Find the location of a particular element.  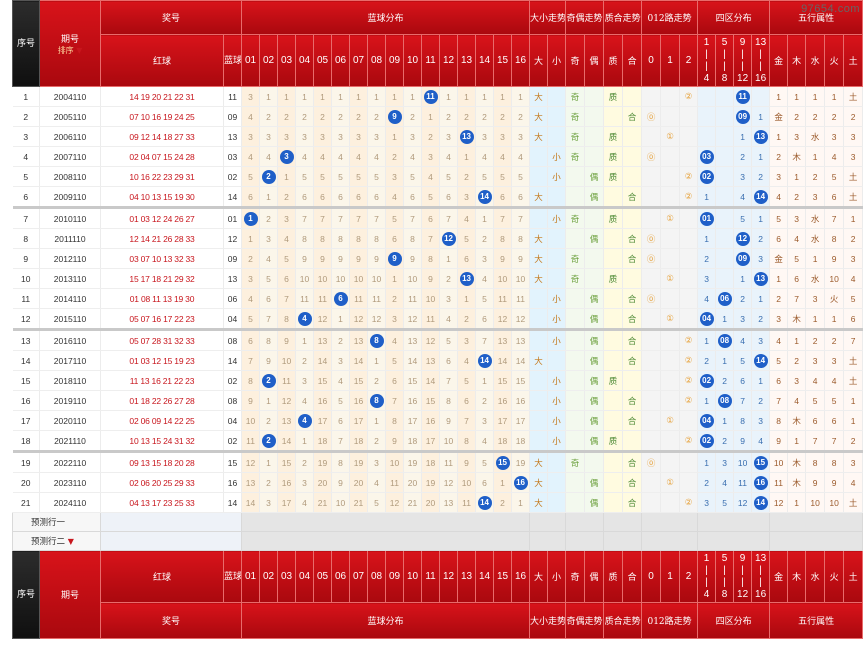

header-period: 期号 排序 ▼ is located at coordinates (70, 43).